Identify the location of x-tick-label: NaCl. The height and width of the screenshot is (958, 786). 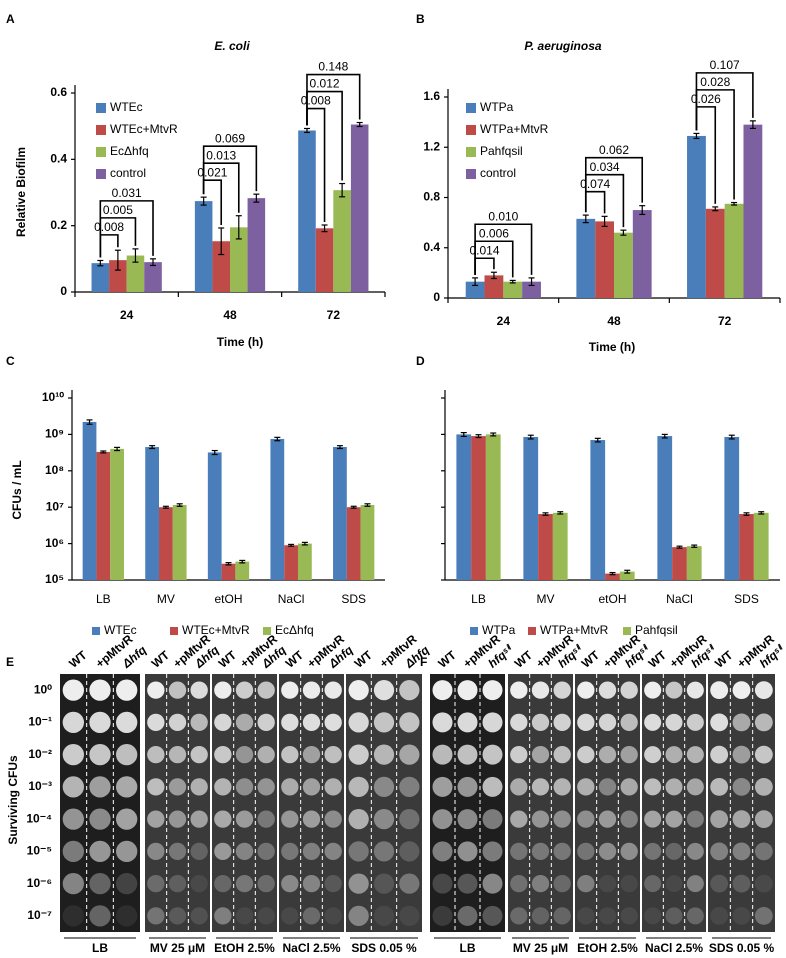
(679, 599).